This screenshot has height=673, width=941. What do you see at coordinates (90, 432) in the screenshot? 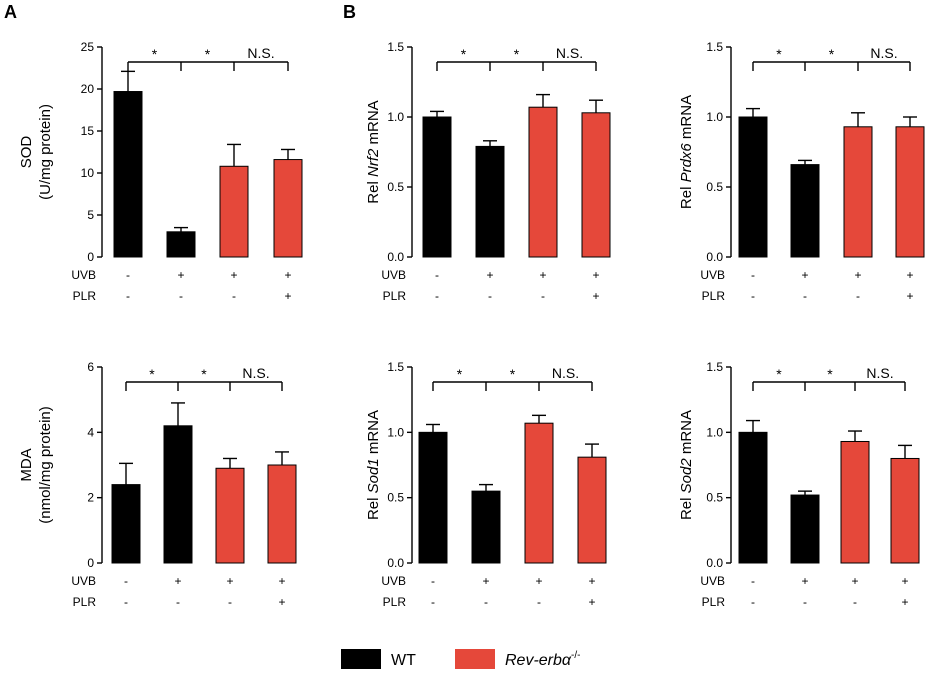
I see `y-tick-label: 4` at bounding box center [90, 432].